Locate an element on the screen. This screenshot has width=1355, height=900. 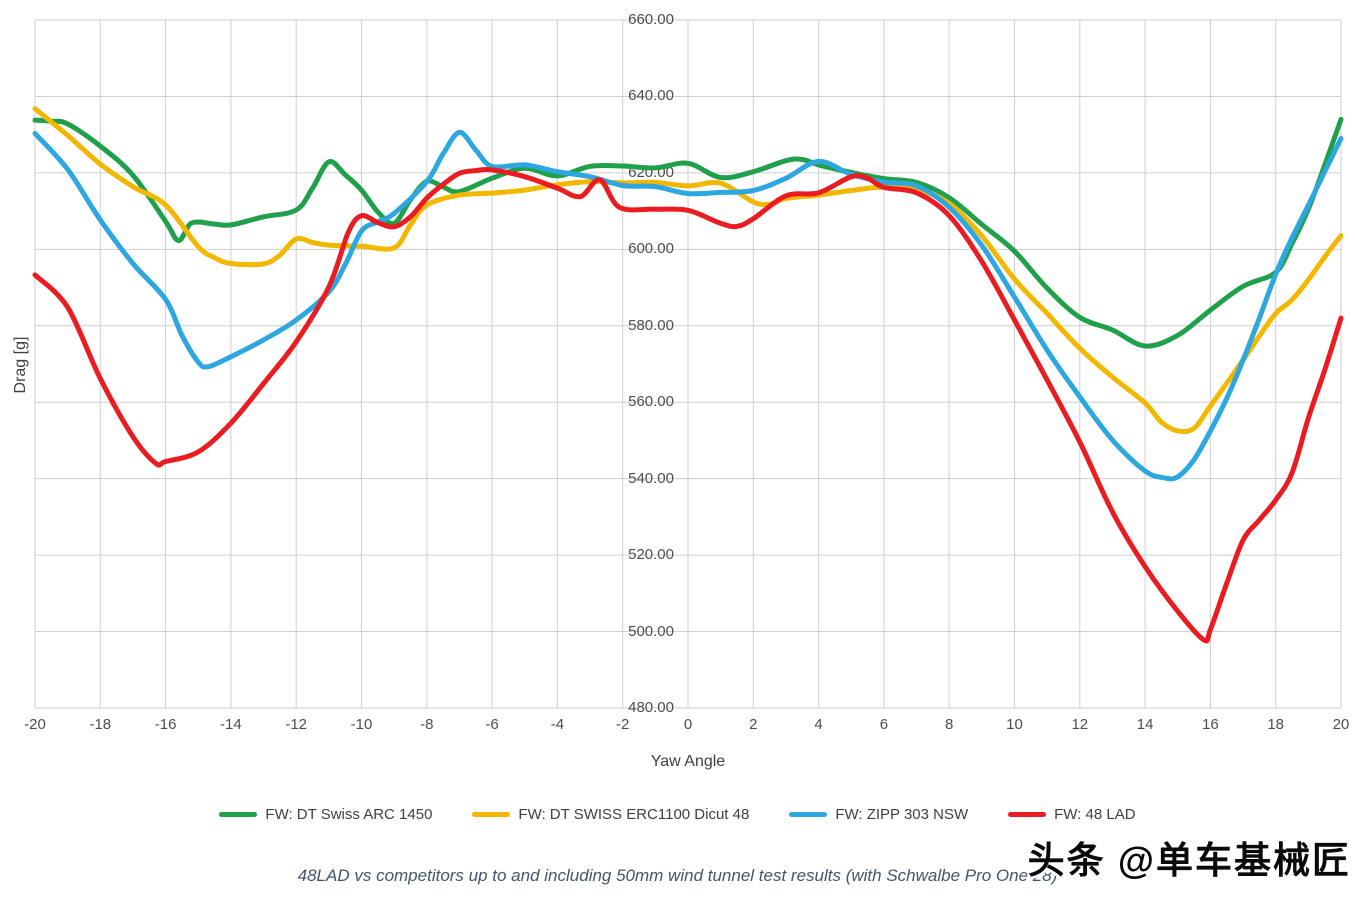
x-tick-label: 16 is located at coordinates (1210, 724).